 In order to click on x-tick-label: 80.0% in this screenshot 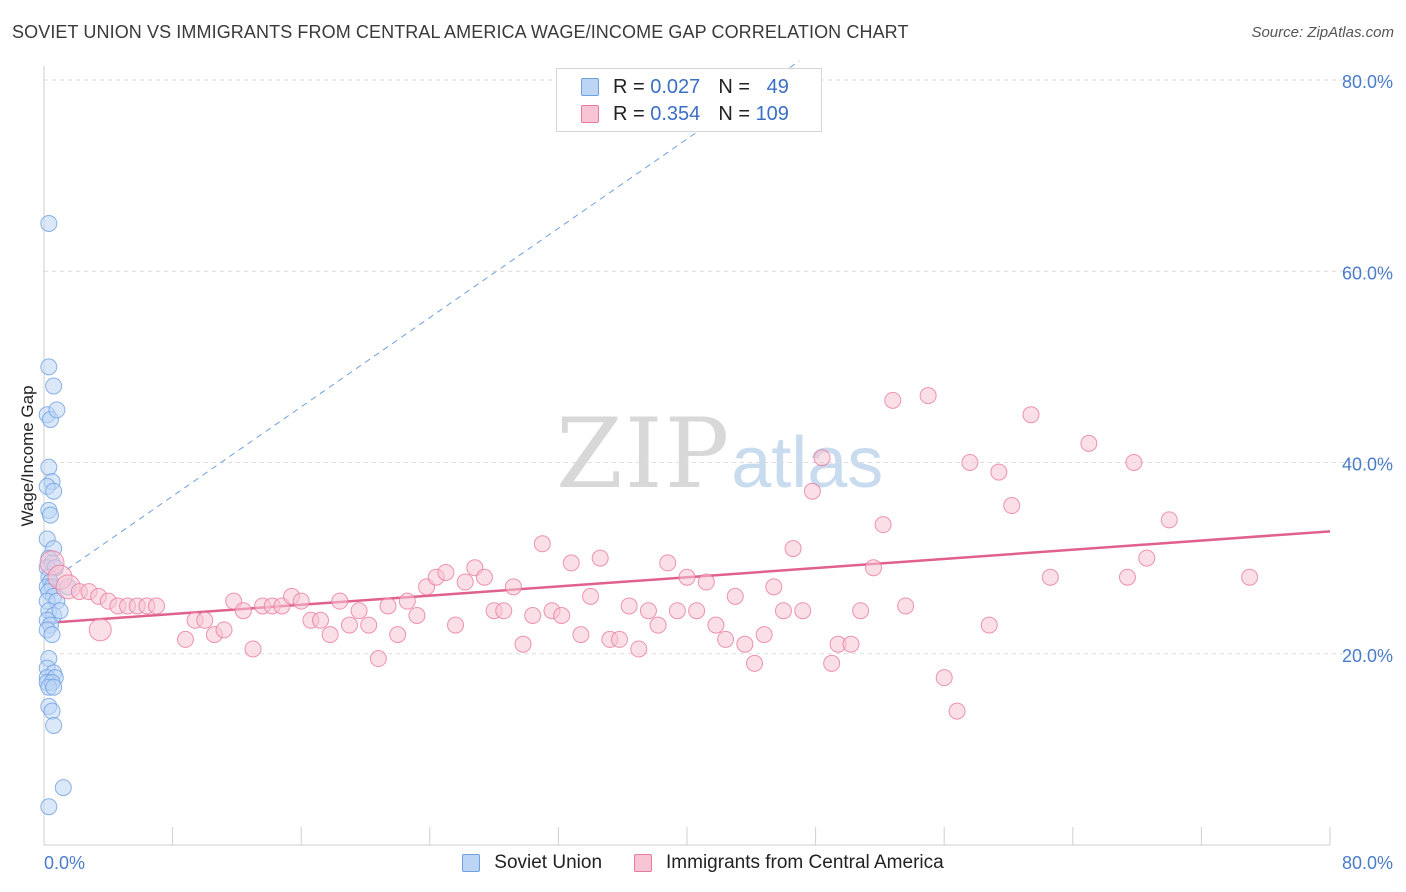, I will do `click(1367, 863)`.